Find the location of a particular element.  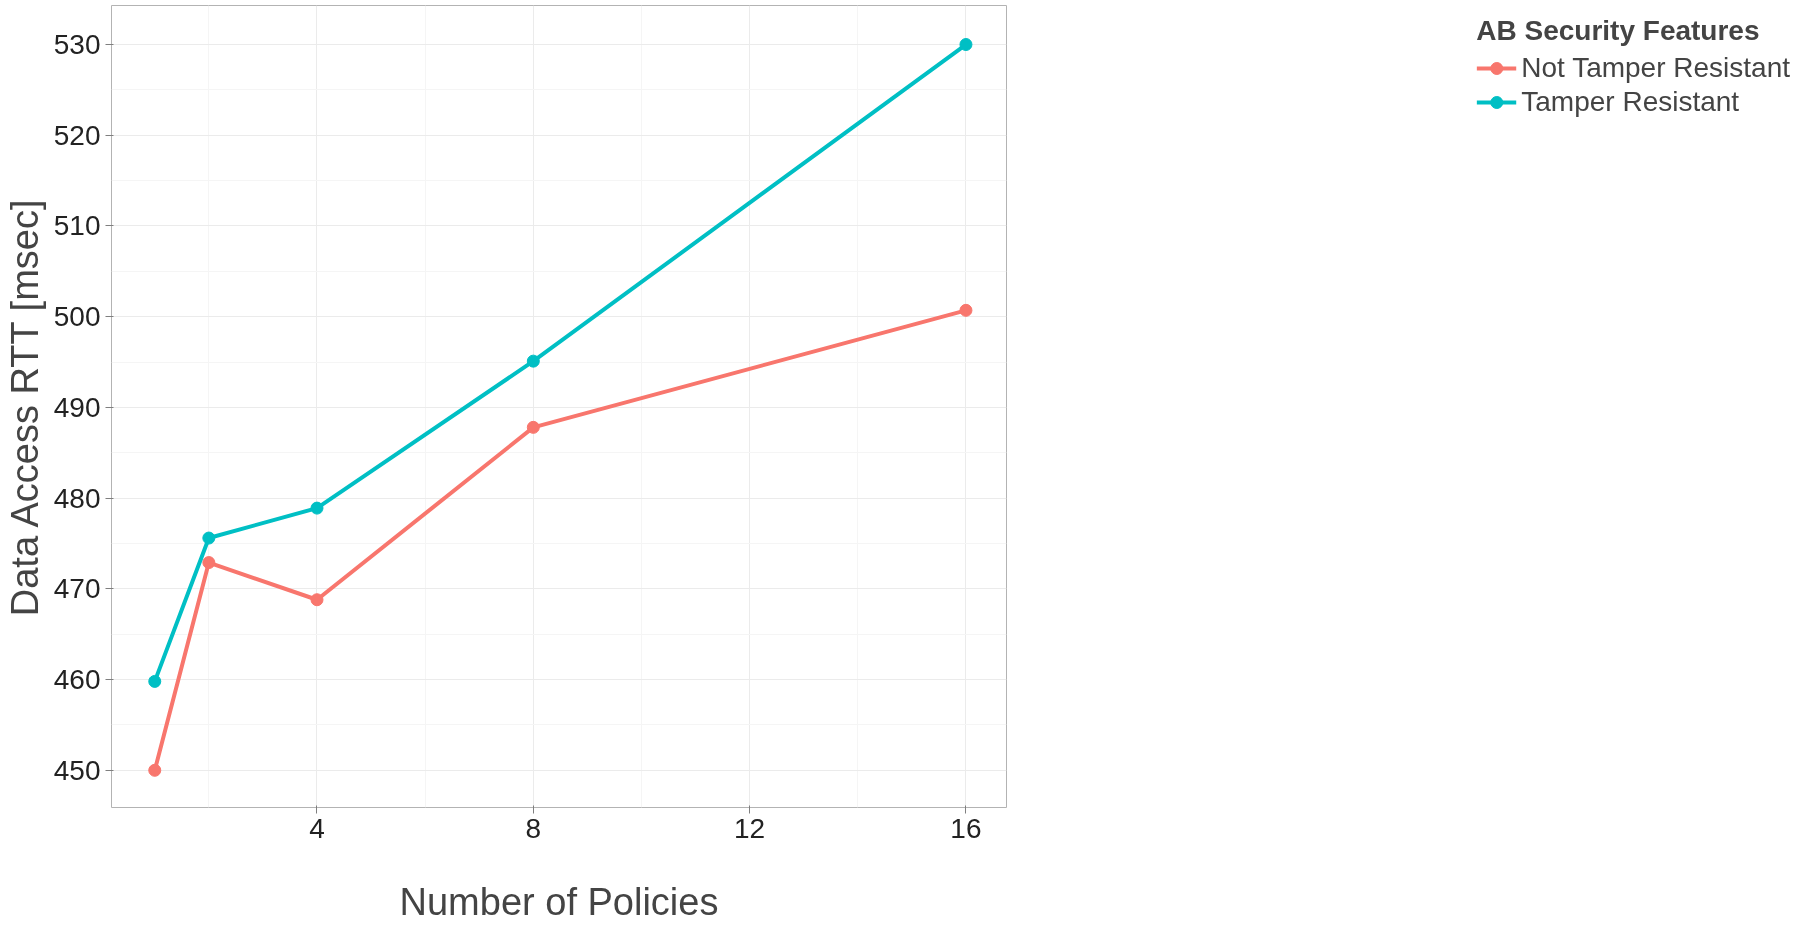

y-axis-title: Data Access RTT [msec] is located at coordinates (24, 408).